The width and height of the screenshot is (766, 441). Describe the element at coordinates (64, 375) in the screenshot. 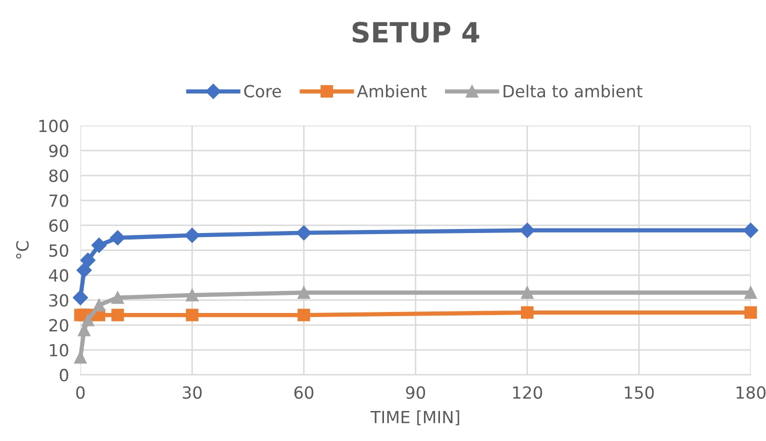

I see `y-tick-label: 0` at that location.